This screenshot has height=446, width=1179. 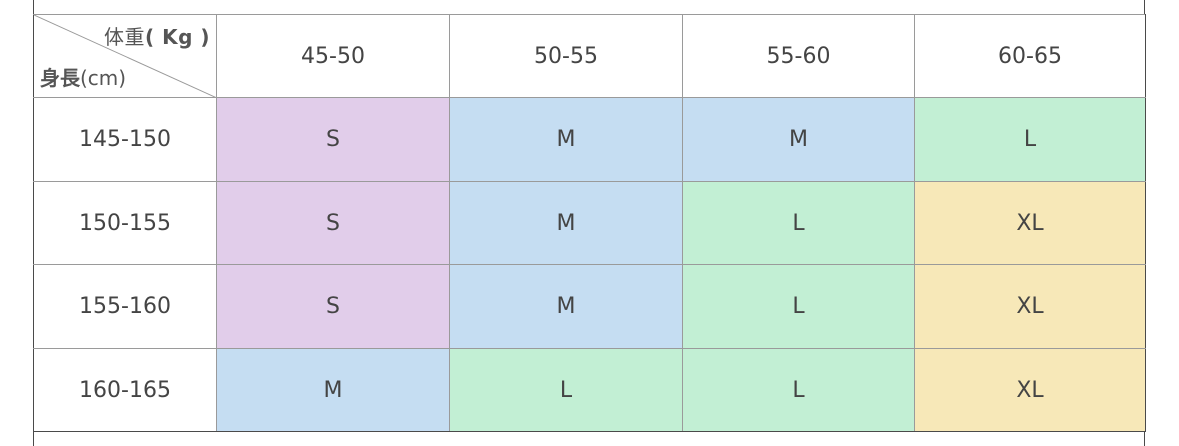 I want to click on corner-diagonal, so click(x=125, y=56).